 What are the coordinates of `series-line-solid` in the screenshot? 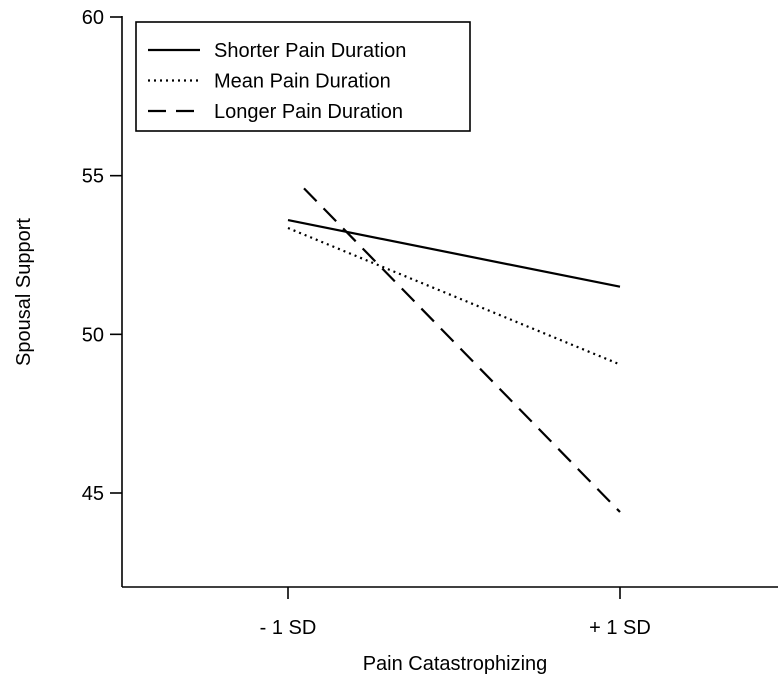 It's located at (454, 253).